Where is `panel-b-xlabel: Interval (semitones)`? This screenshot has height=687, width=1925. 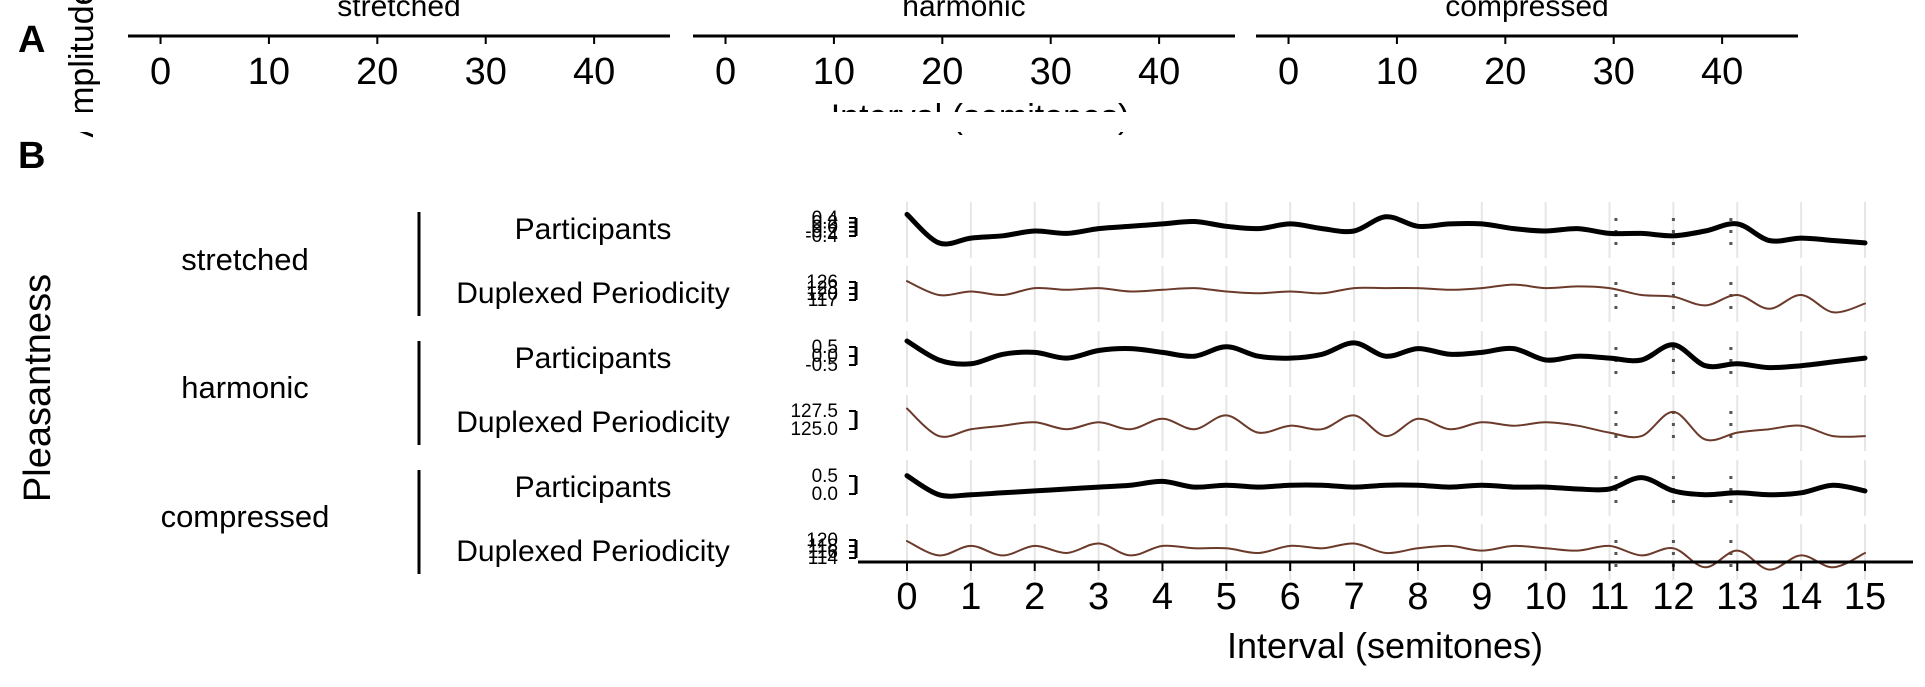
panel-b-xlabel: Interval (semitones) is located at coordinates (1385, 645).